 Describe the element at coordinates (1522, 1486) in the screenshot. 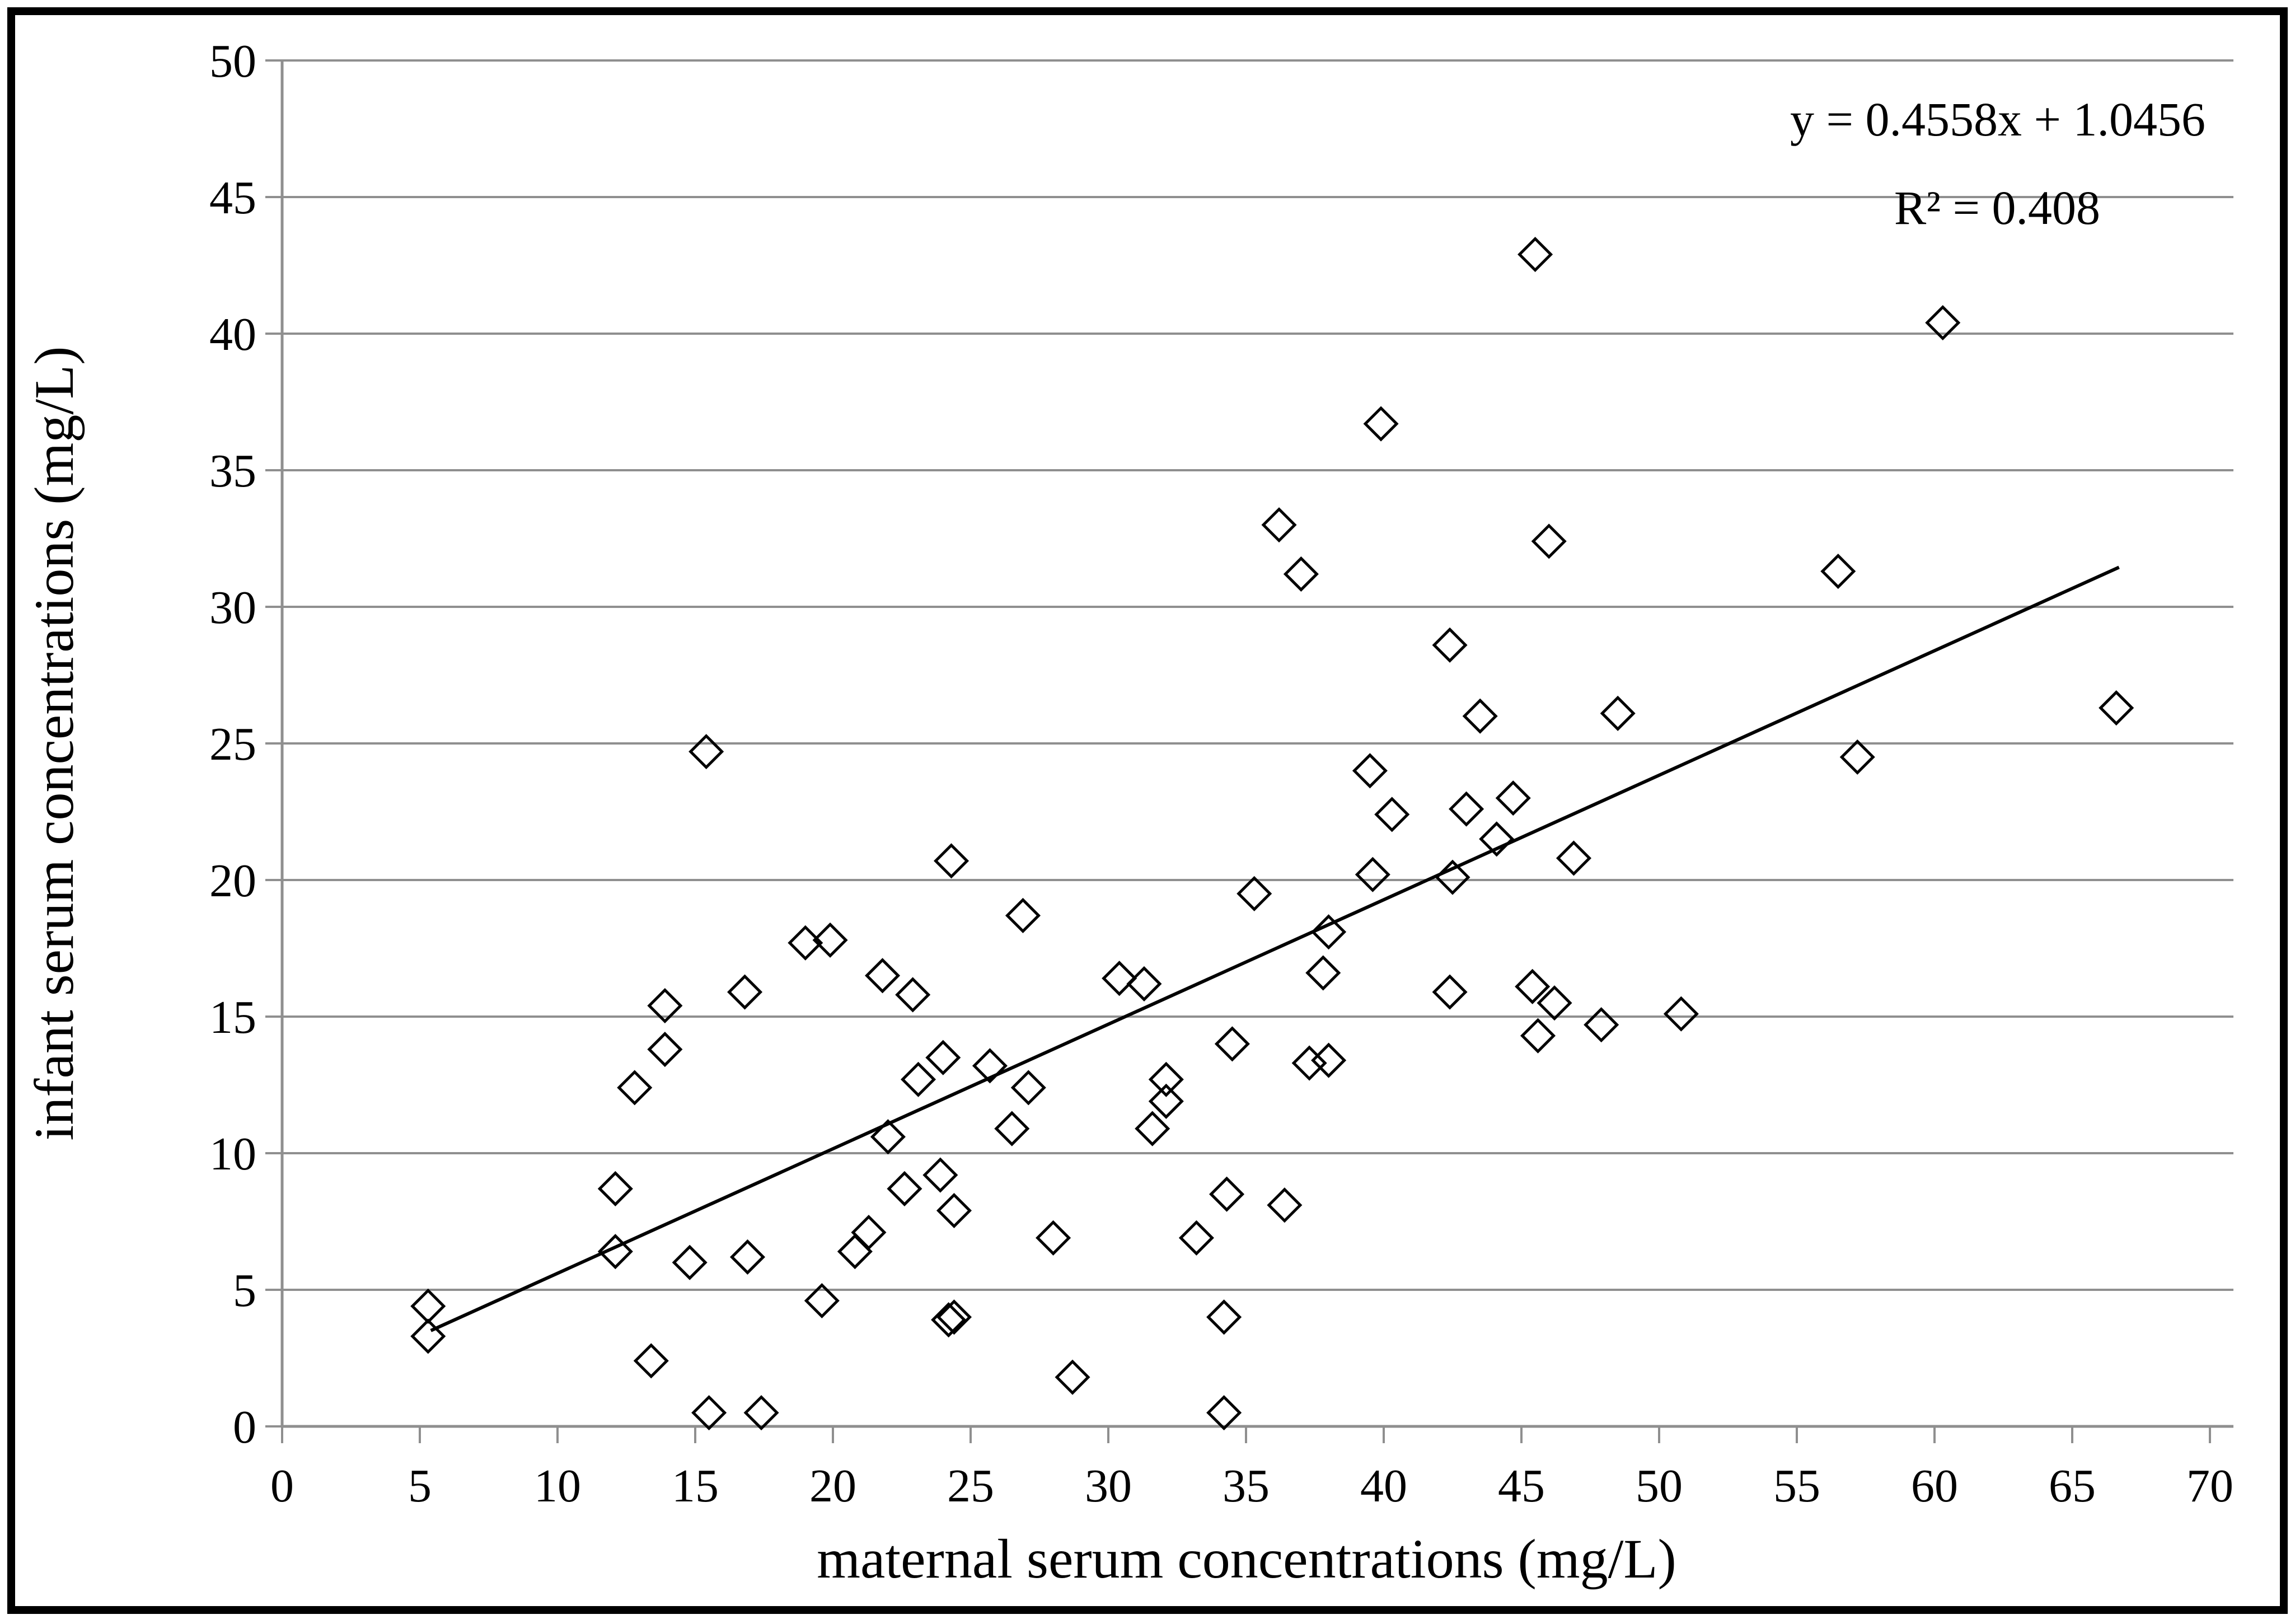

I see `x-tick-label-45: 45` at that location.